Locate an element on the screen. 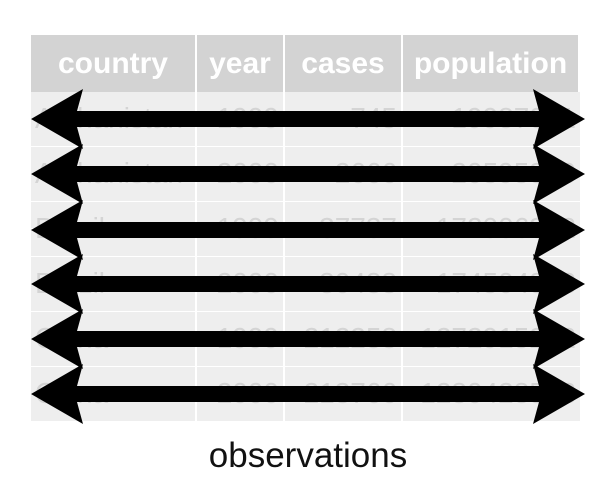 The width and height of the screenshot is (616, 498). cell-population-top: 19987071 is located at coordinates (491, 105).